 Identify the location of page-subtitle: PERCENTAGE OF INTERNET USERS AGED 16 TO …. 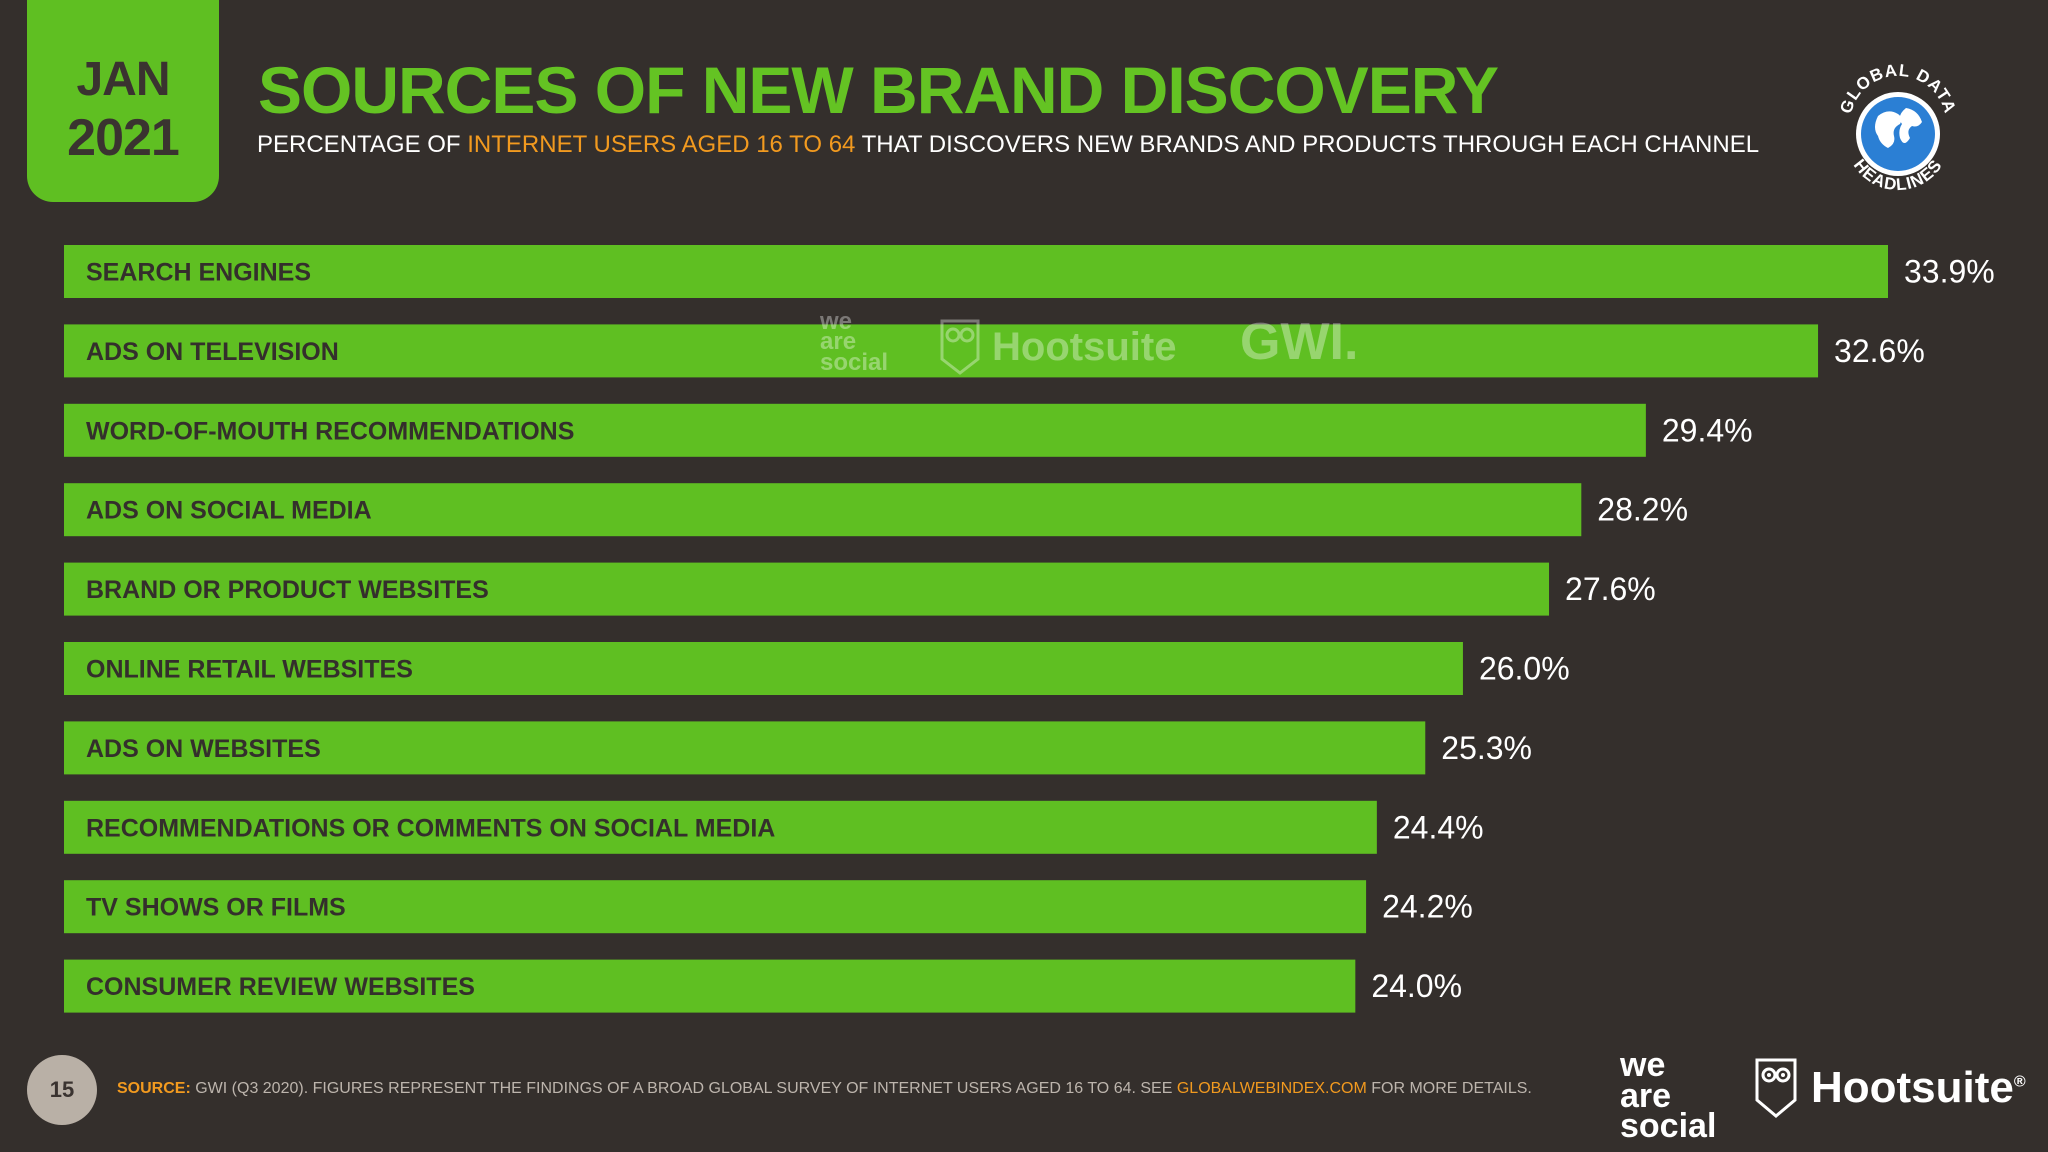
(1008, 145).